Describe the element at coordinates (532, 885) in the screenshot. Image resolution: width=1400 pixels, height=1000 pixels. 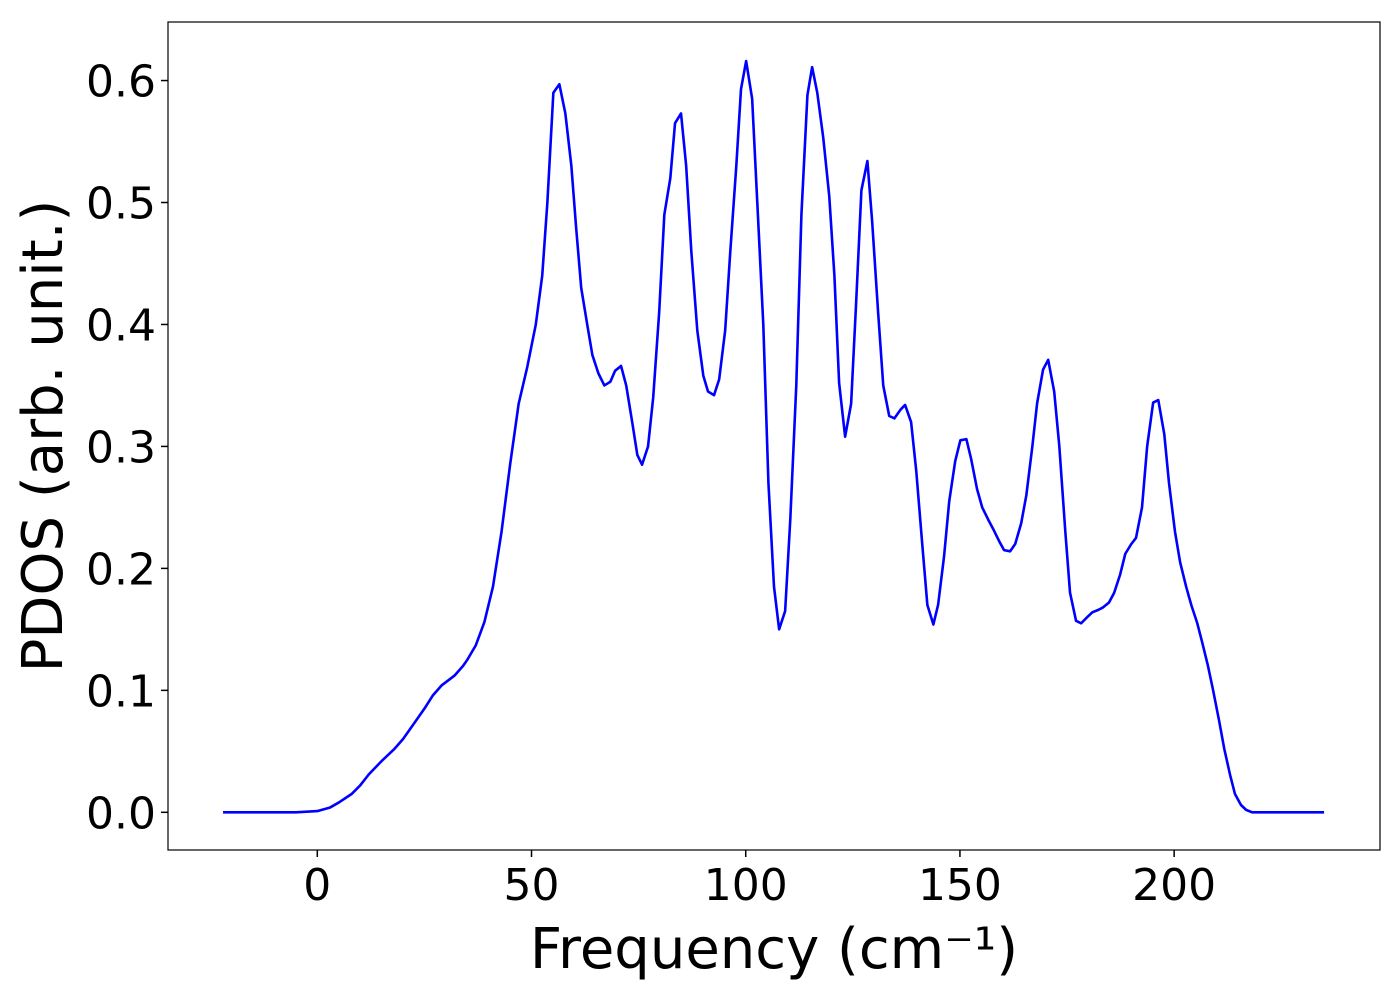
I see `x-tick-label: 50` at that location.